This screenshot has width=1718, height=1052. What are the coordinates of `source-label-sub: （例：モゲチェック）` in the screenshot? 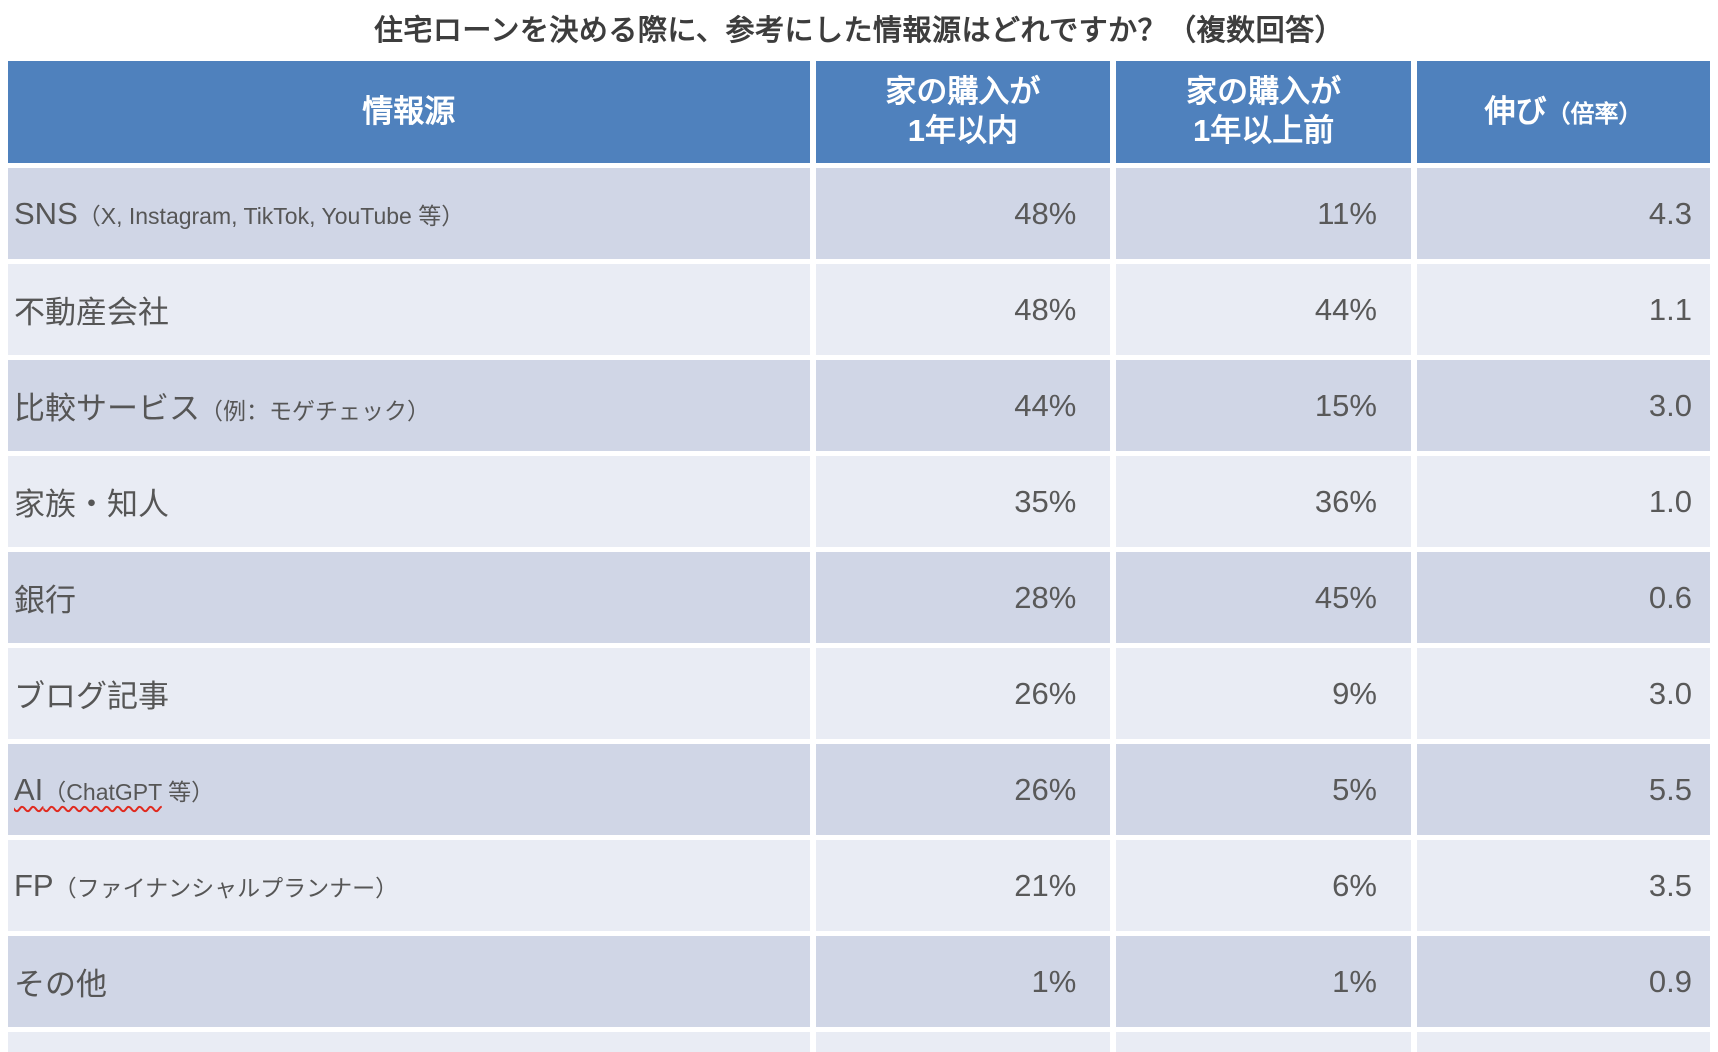 It's located at (315, 411).